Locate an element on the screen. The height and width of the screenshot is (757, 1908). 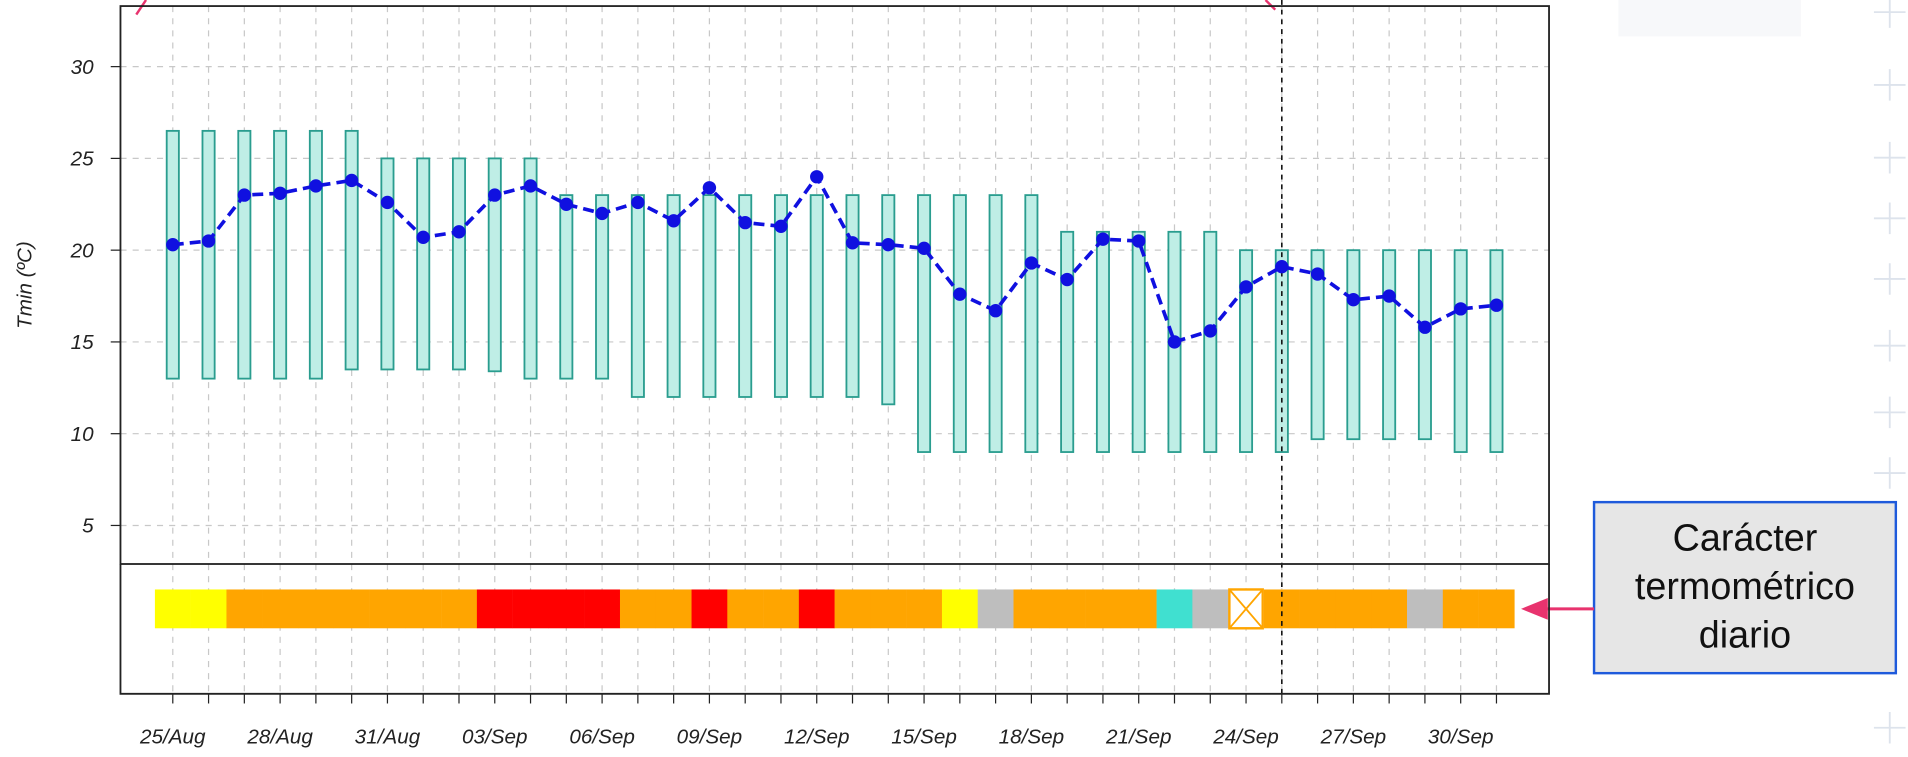
x-tick-label: 31/Aug is located at coordinates (388, 737).